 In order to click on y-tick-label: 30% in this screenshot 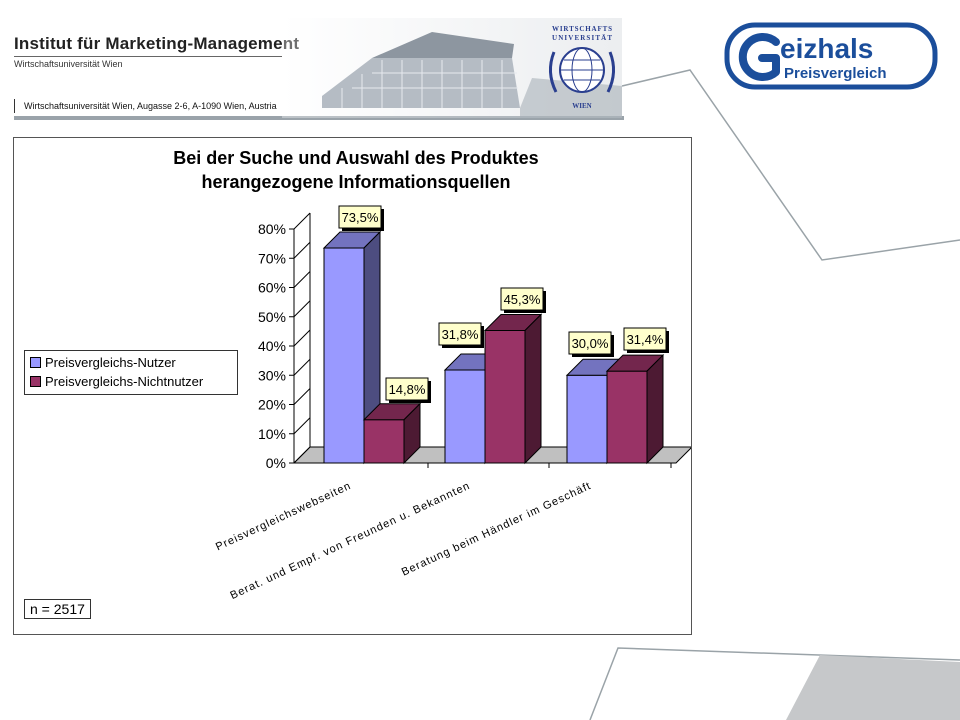, I will do `click(272, 375)`.